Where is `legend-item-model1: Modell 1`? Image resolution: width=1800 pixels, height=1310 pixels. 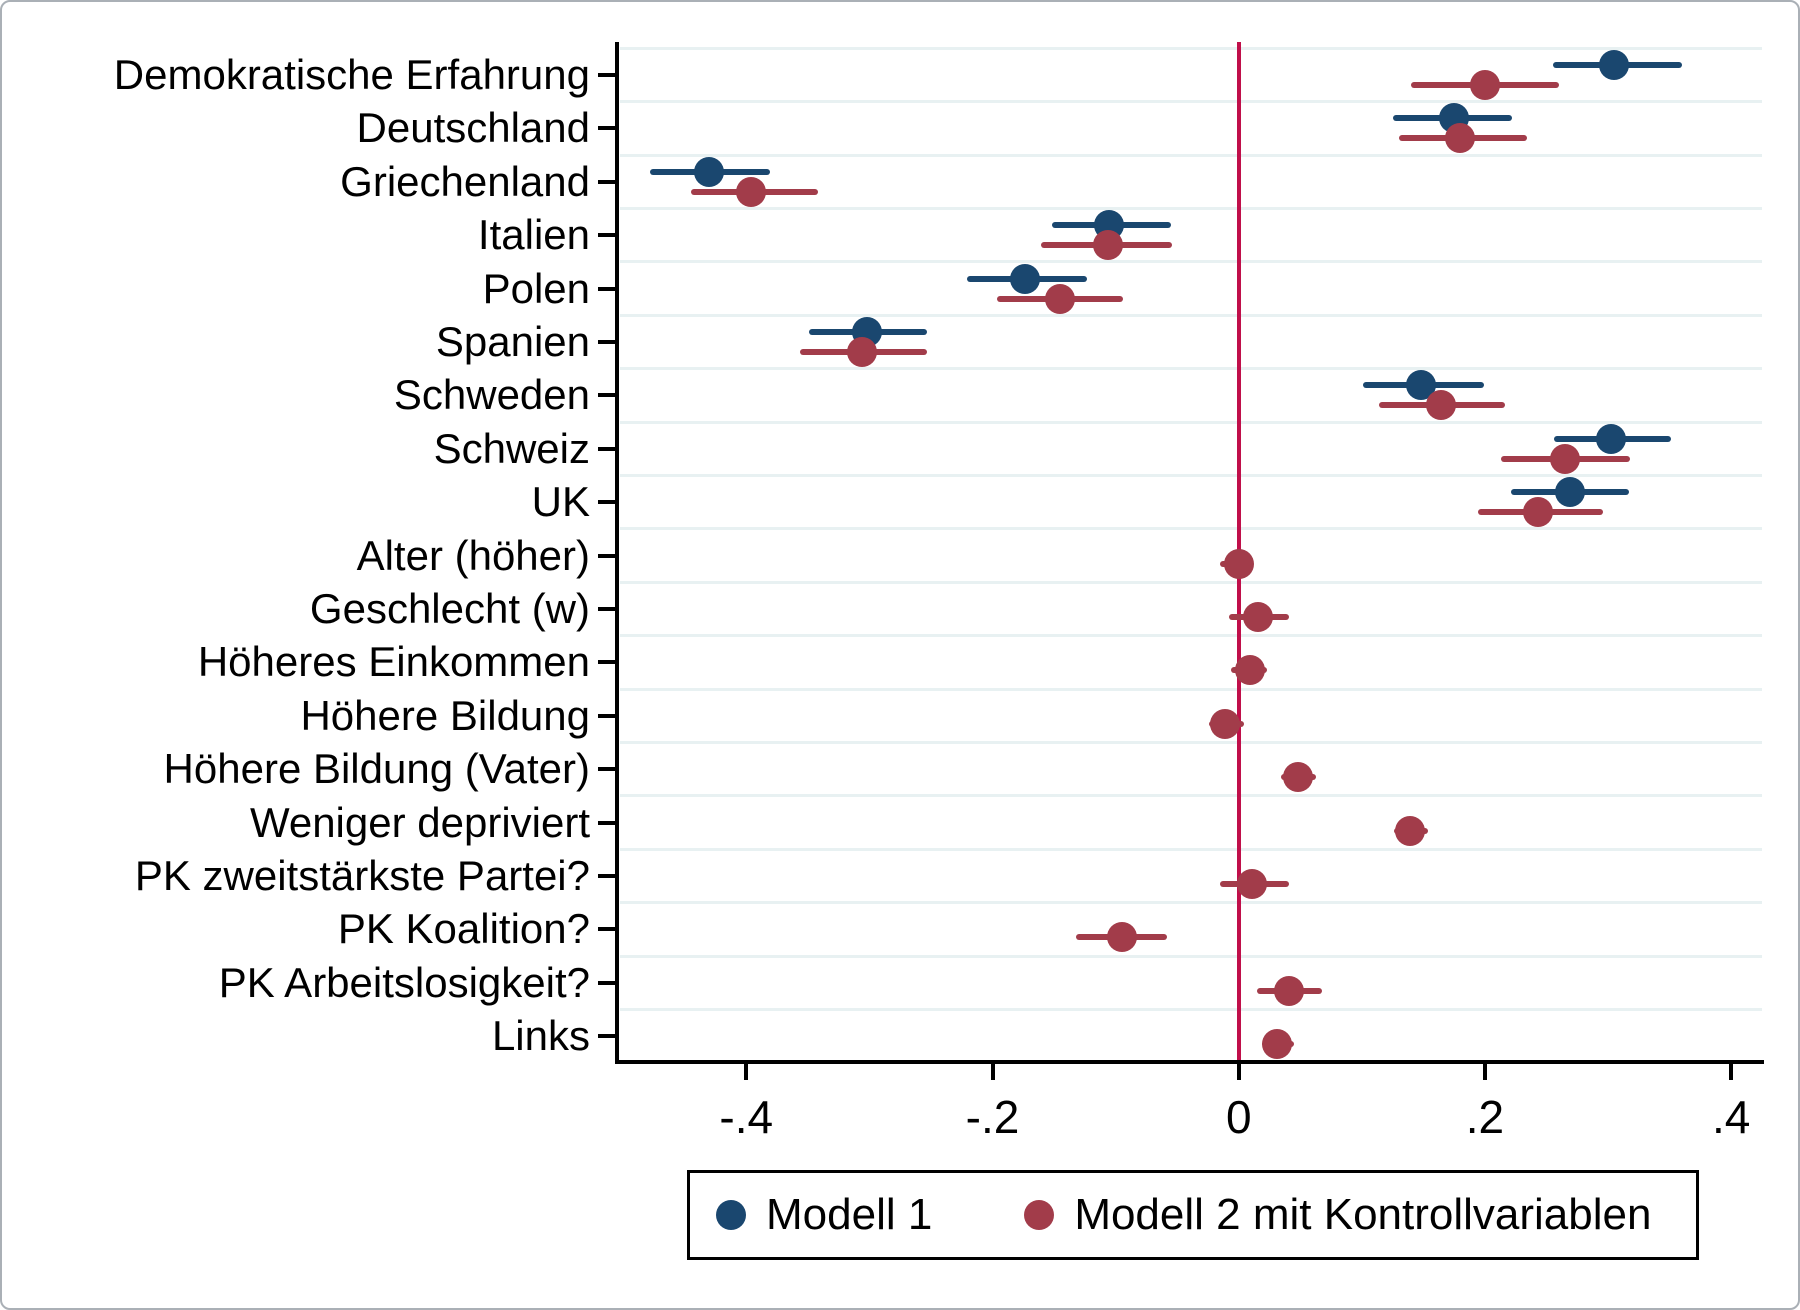
legend-item-model1: Modell 1 is located at coordinates (824, 1215).